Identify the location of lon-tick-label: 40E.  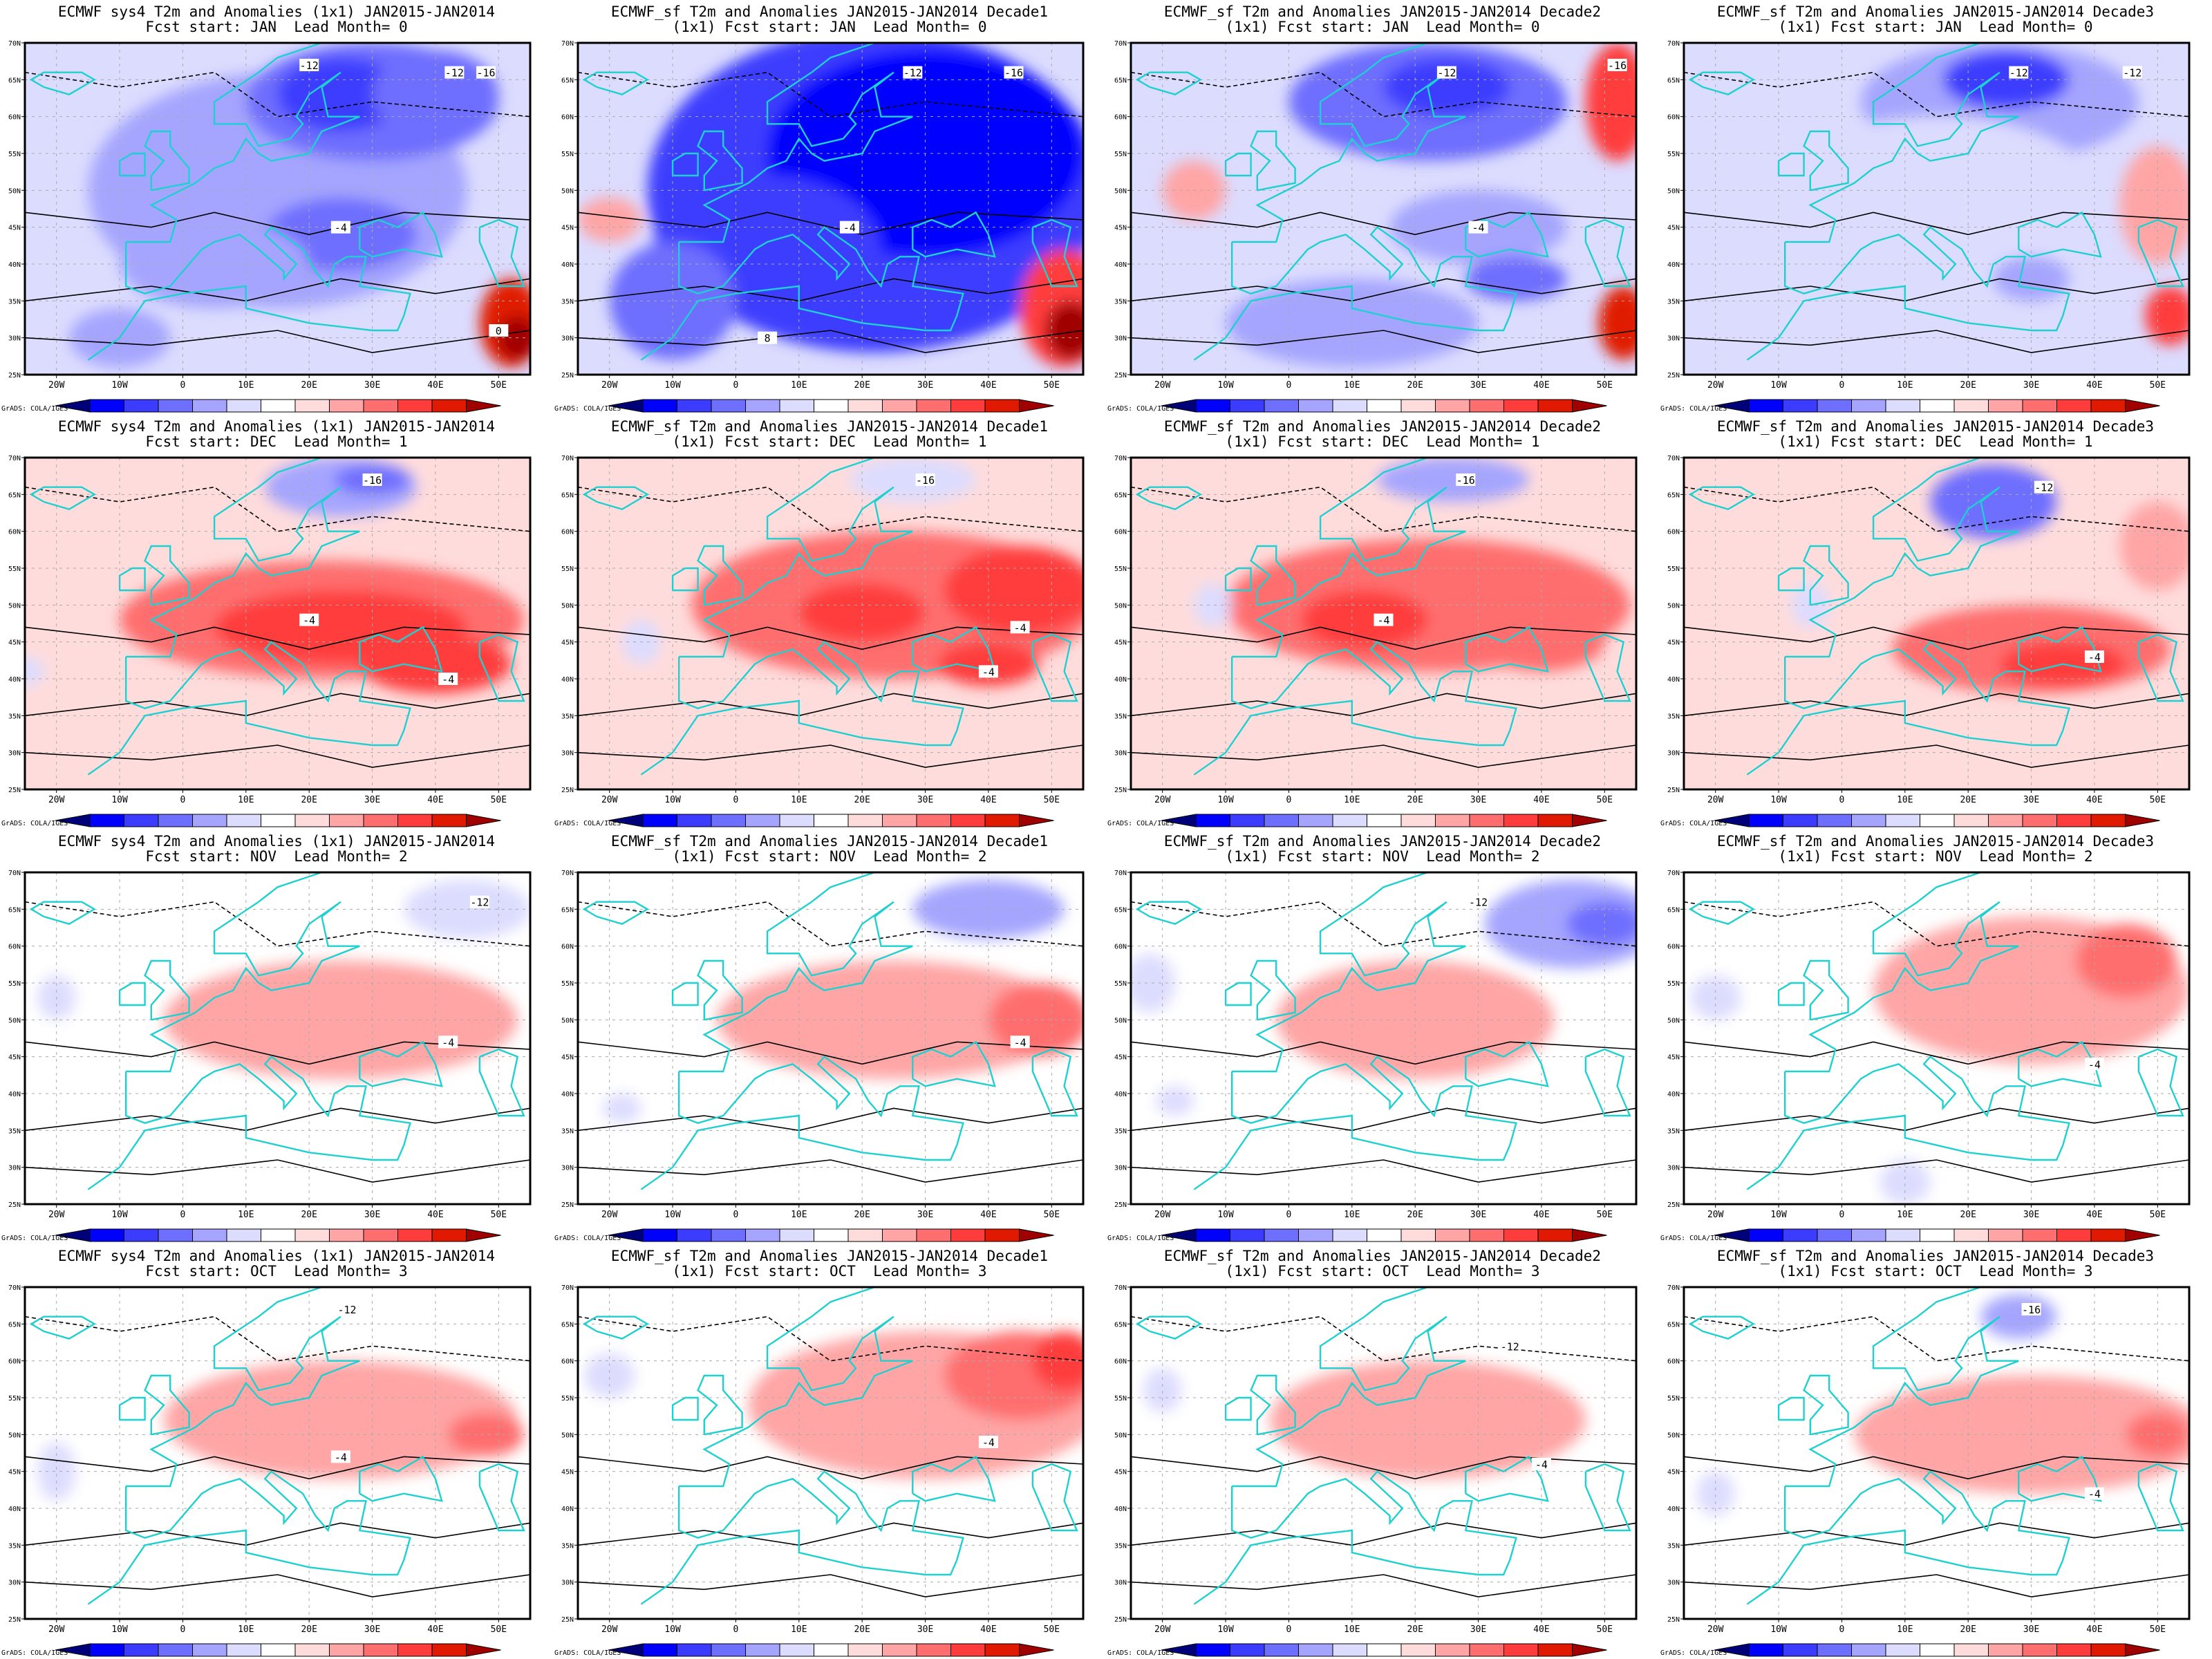
(435, 800).